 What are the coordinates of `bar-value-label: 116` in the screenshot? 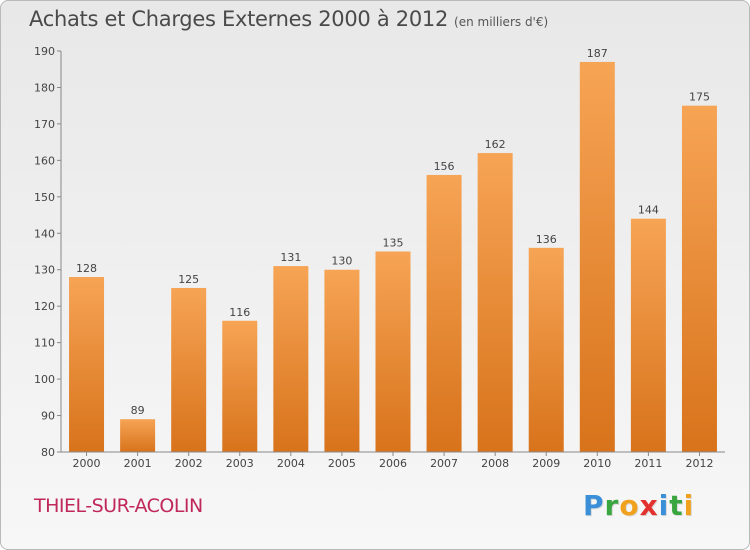 It's located at (239, 312).